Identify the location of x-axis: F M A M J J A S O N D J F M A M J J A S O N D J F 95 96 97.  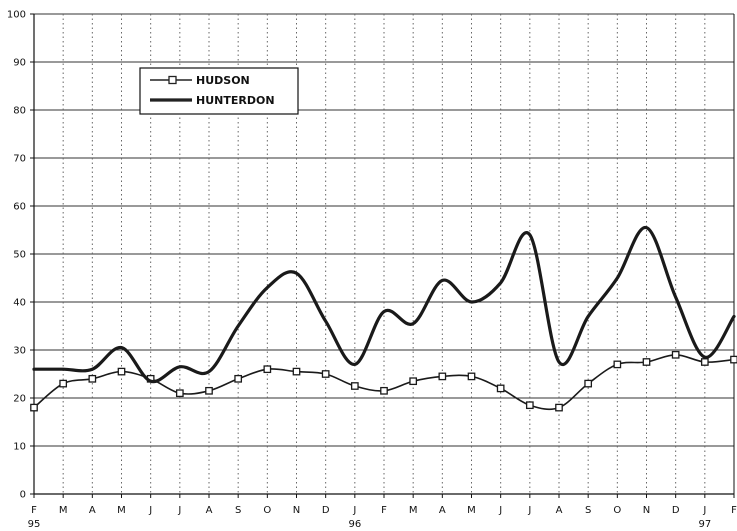
(382, 511).